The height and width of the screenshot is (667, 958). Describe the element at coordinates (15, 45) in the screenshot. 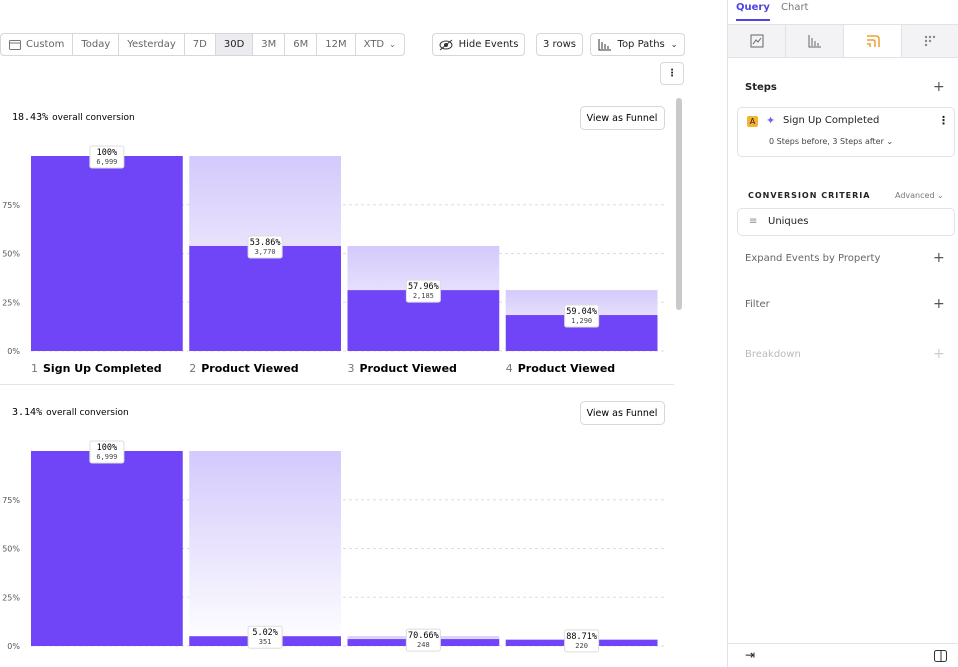

I see `calendar-icon` at that location.